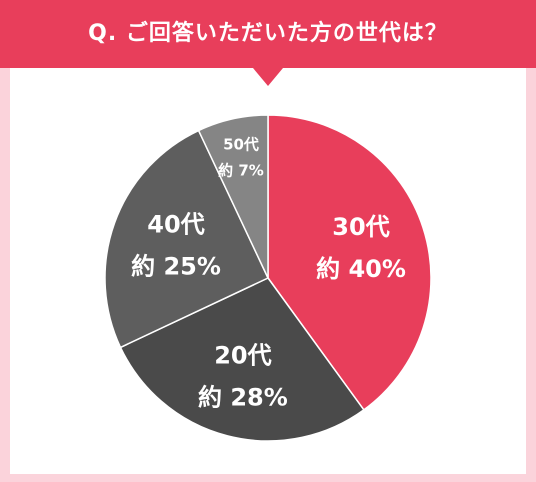 This screenshot has width=536, height=482. Describe the element at coordinates (176, 266) in the screenshot. I see `slice-value-label: 約 25%` at that location.